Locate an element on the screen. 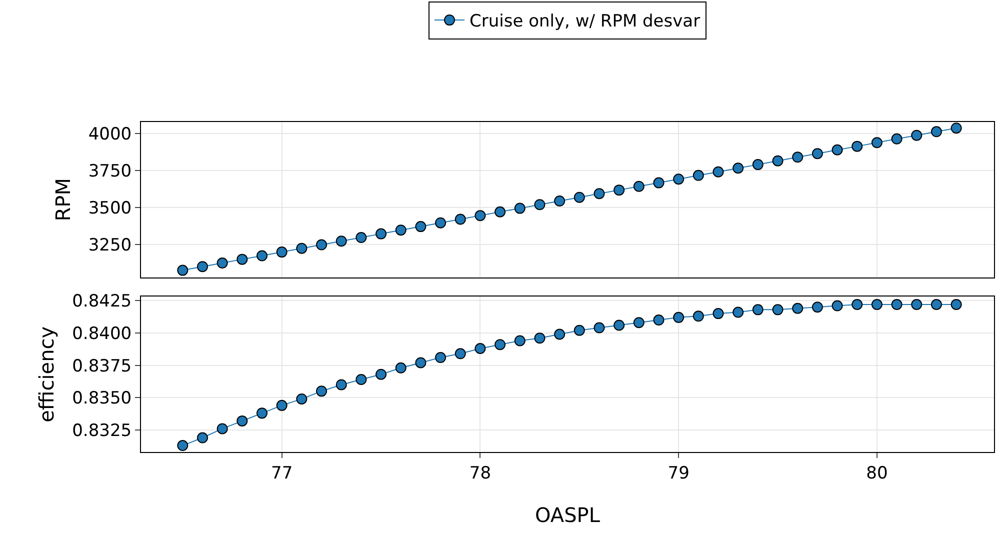 The image size is (996, 534). y-tick-label: 0.8400 is located at coordinates (102, 334).